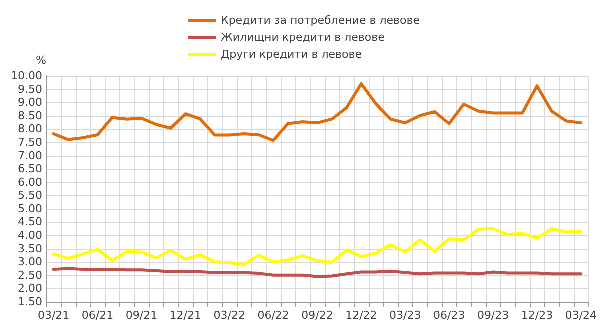 The width and height of the screenshot is (608, 332). Describe the element at coordinates (30, 142) in the screenshot. I see `y-tick-label: 7.50` at that location.